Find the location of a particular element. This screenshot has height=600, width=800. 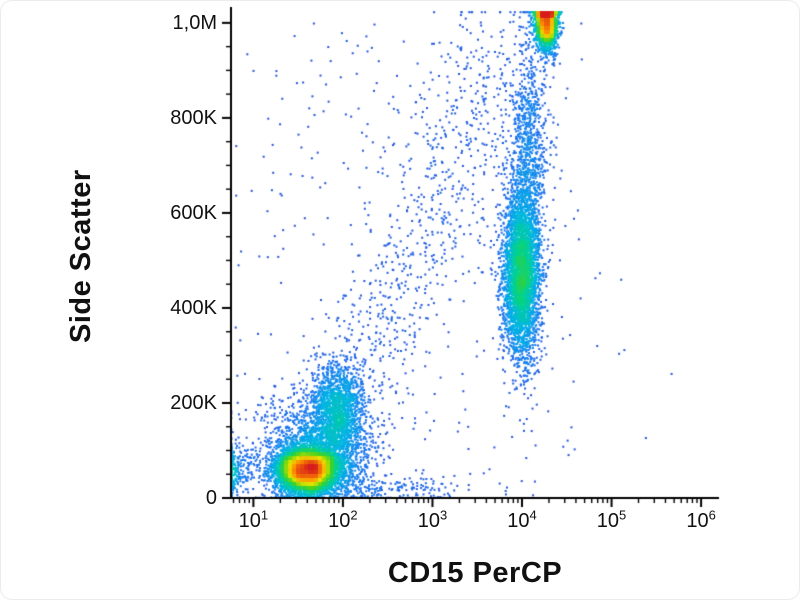

y-axis-title: Side Scatter is located at coordinates (81, 256).